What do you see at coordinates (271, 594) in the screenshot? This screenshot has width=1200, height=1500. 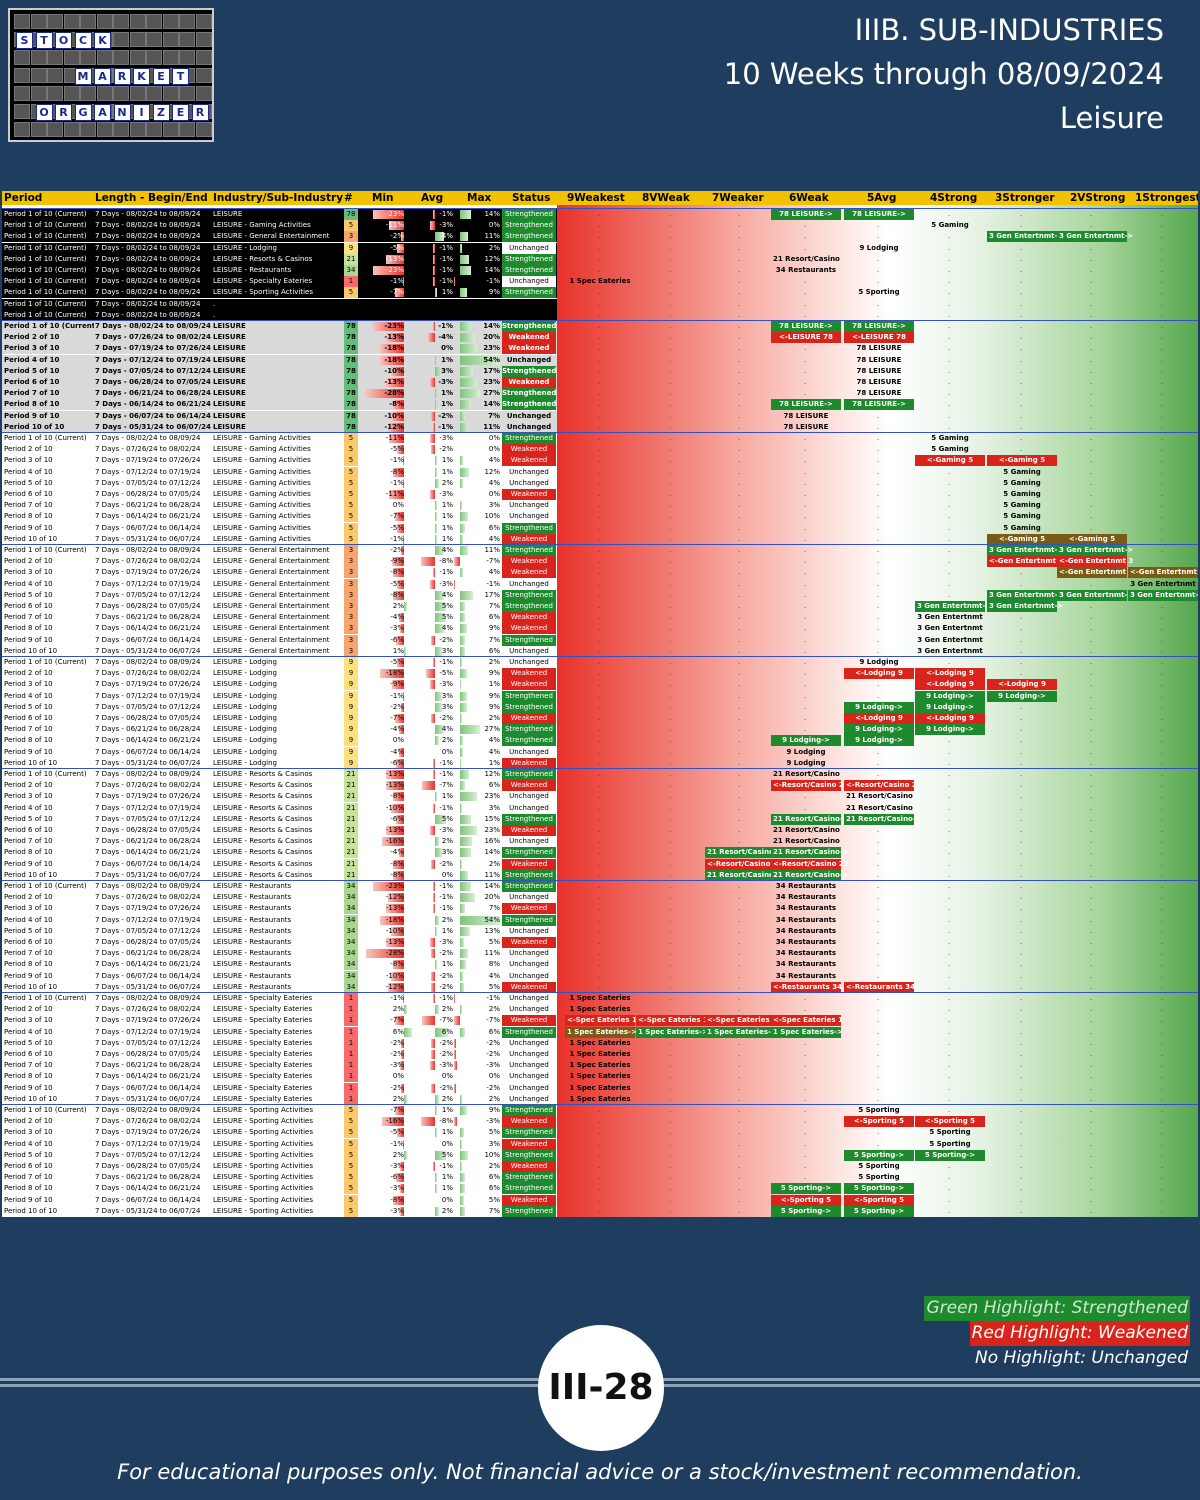 I see `industry-cell: LEISURE - General Entertainment` at bounding box center [271, 594].